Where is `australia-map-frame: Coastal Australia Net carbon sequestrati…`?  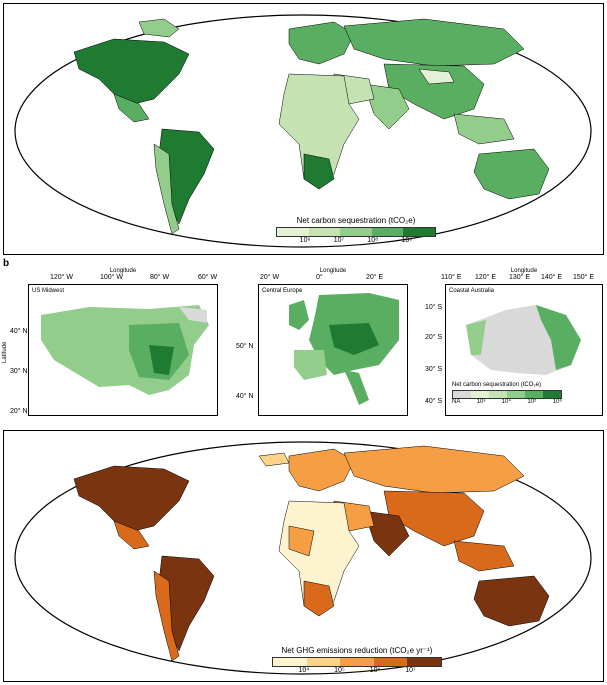 australia-map-frame: Coastal Australia Net carbon sequestrati… is located at coordinates (524, 350).